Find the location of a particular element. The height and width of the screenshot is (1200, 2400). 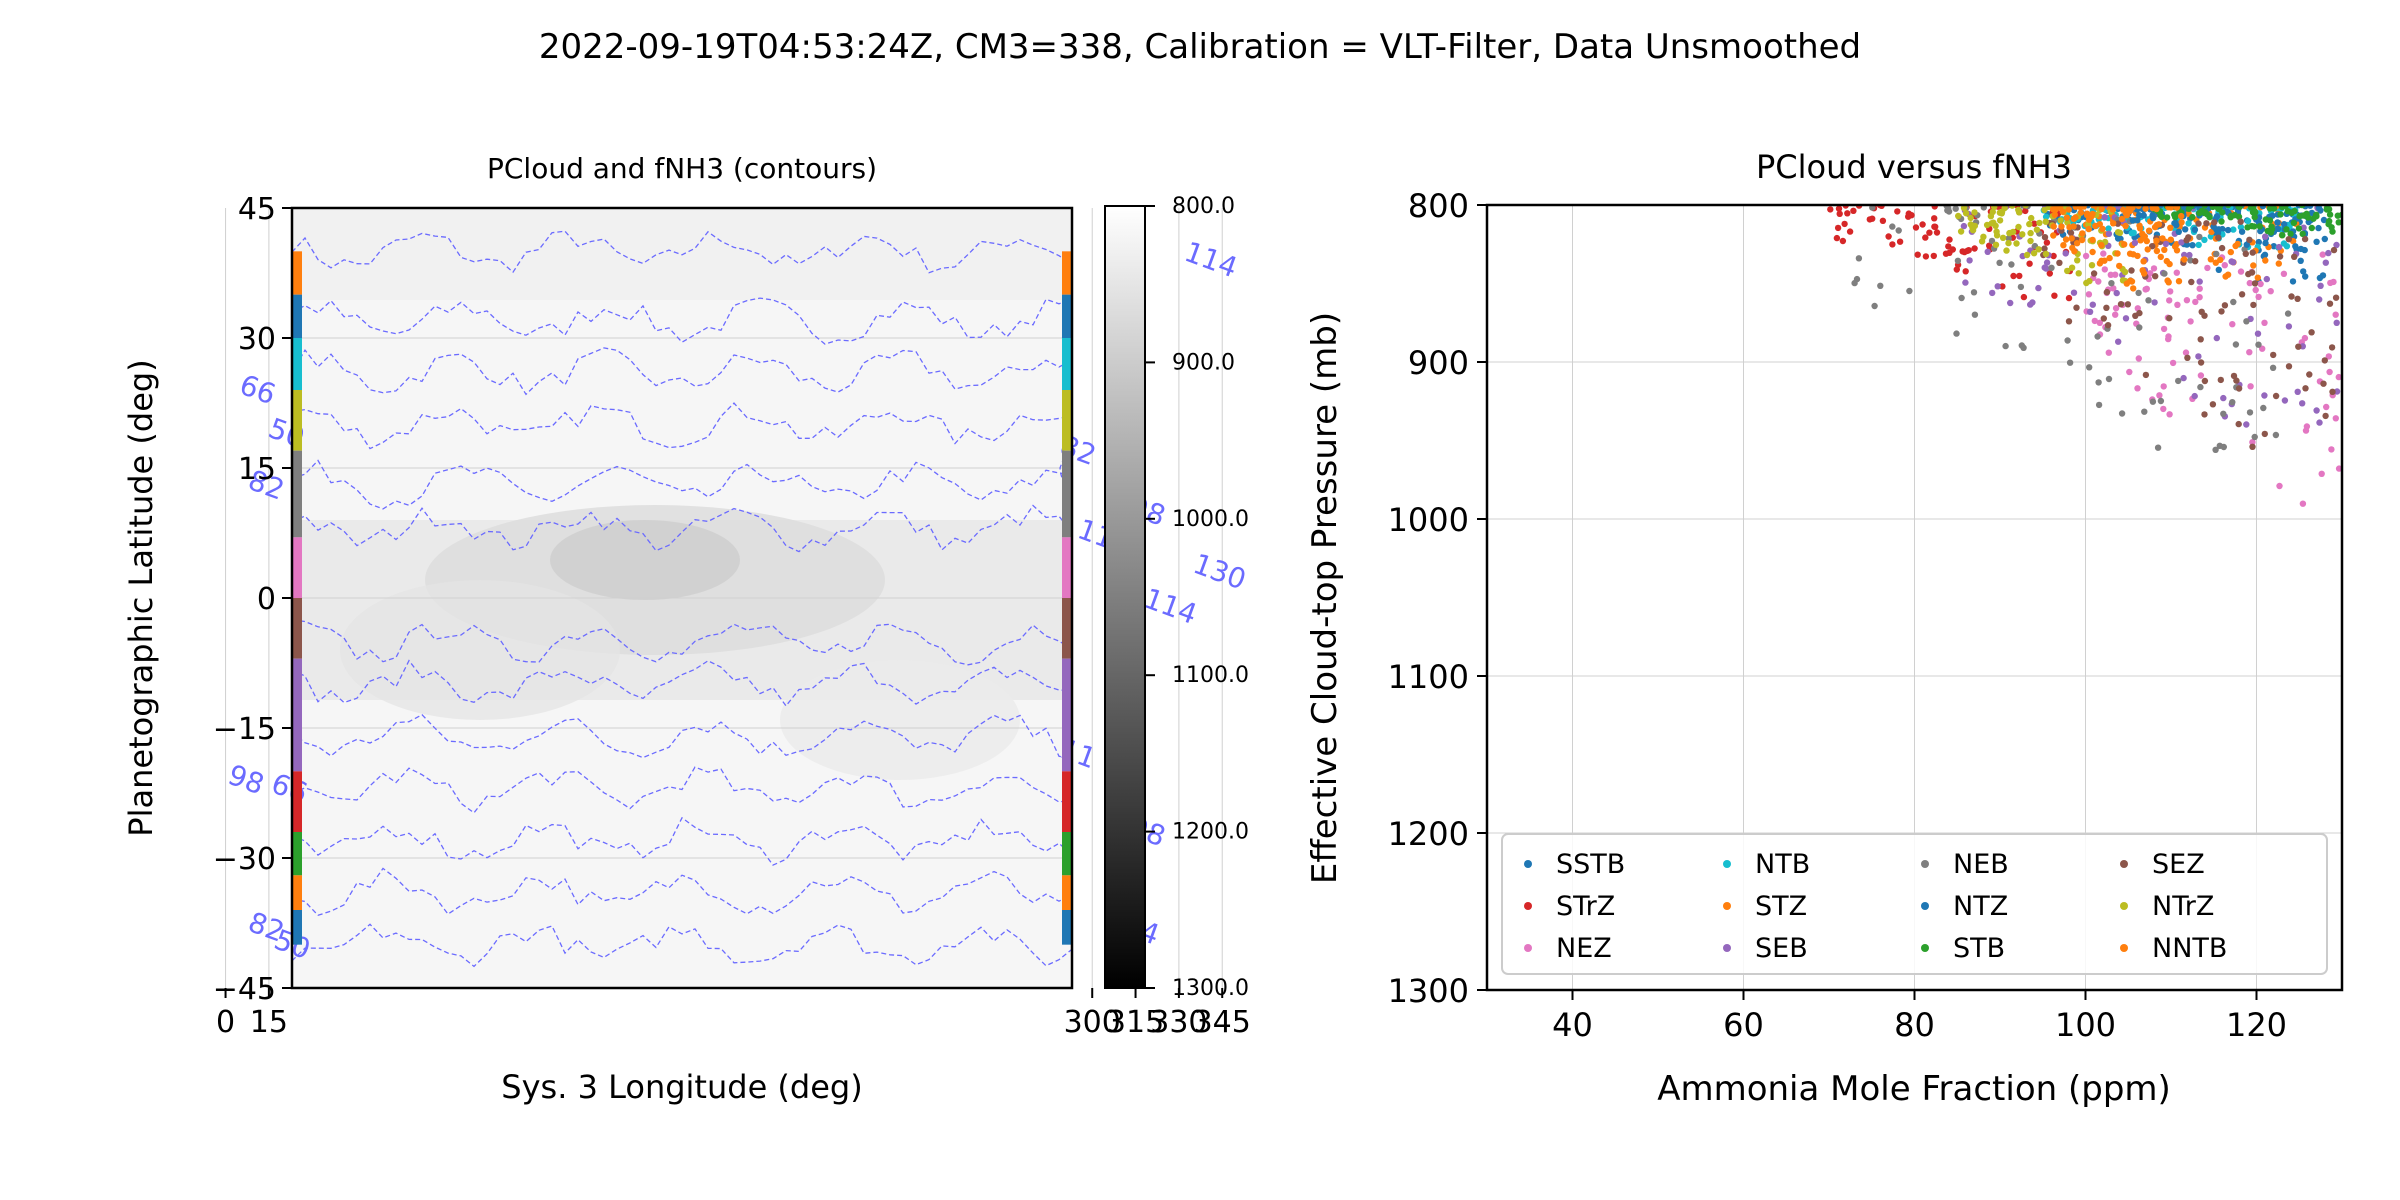

legend-label-strz: STrZ is located at coordinates (1585, 906).